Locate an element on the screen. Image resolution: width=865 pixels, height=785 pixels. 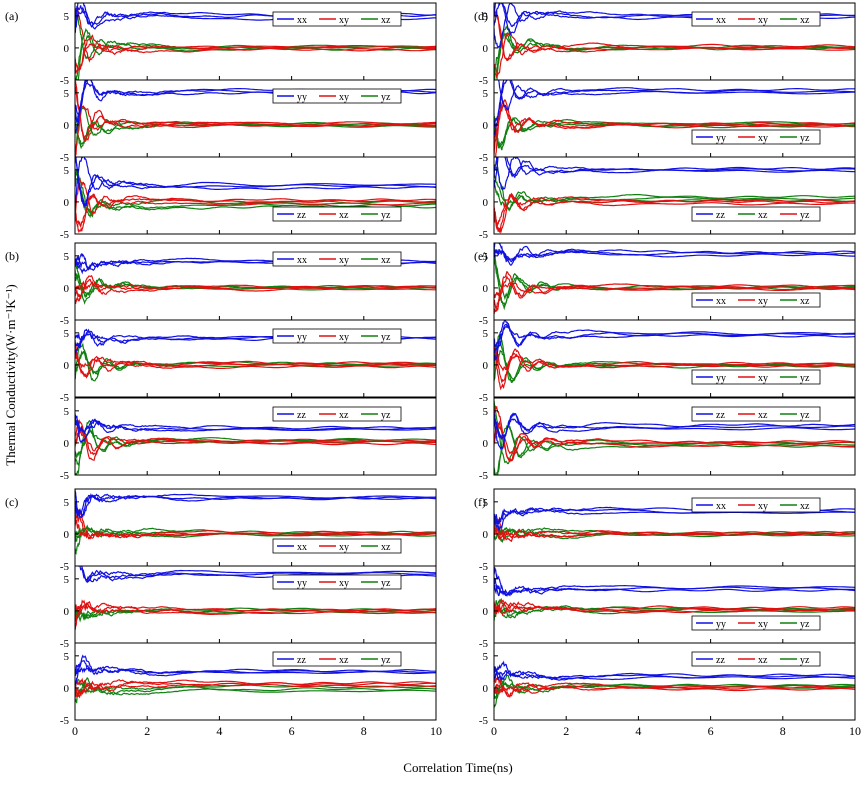
subplot-1-1: -5 0 5 xx xy xz is located at coordinates (248, 44).